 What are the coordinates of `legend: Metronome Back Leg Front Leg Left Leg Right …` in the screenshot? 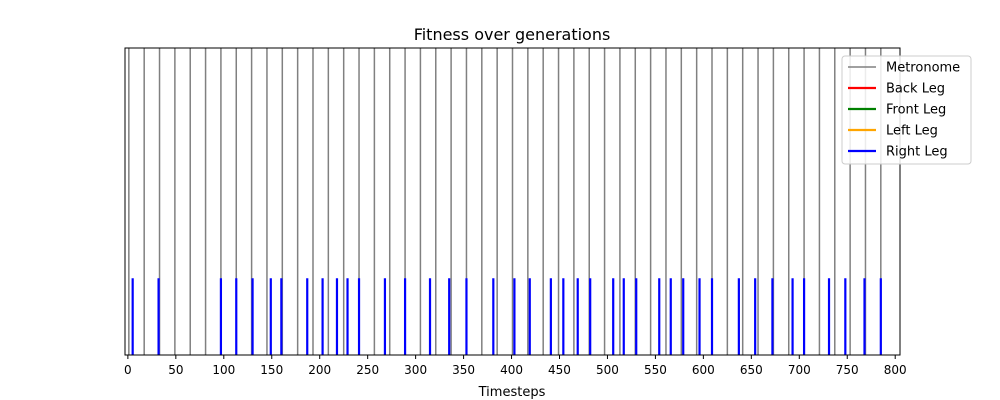 It's located at (906, 110).